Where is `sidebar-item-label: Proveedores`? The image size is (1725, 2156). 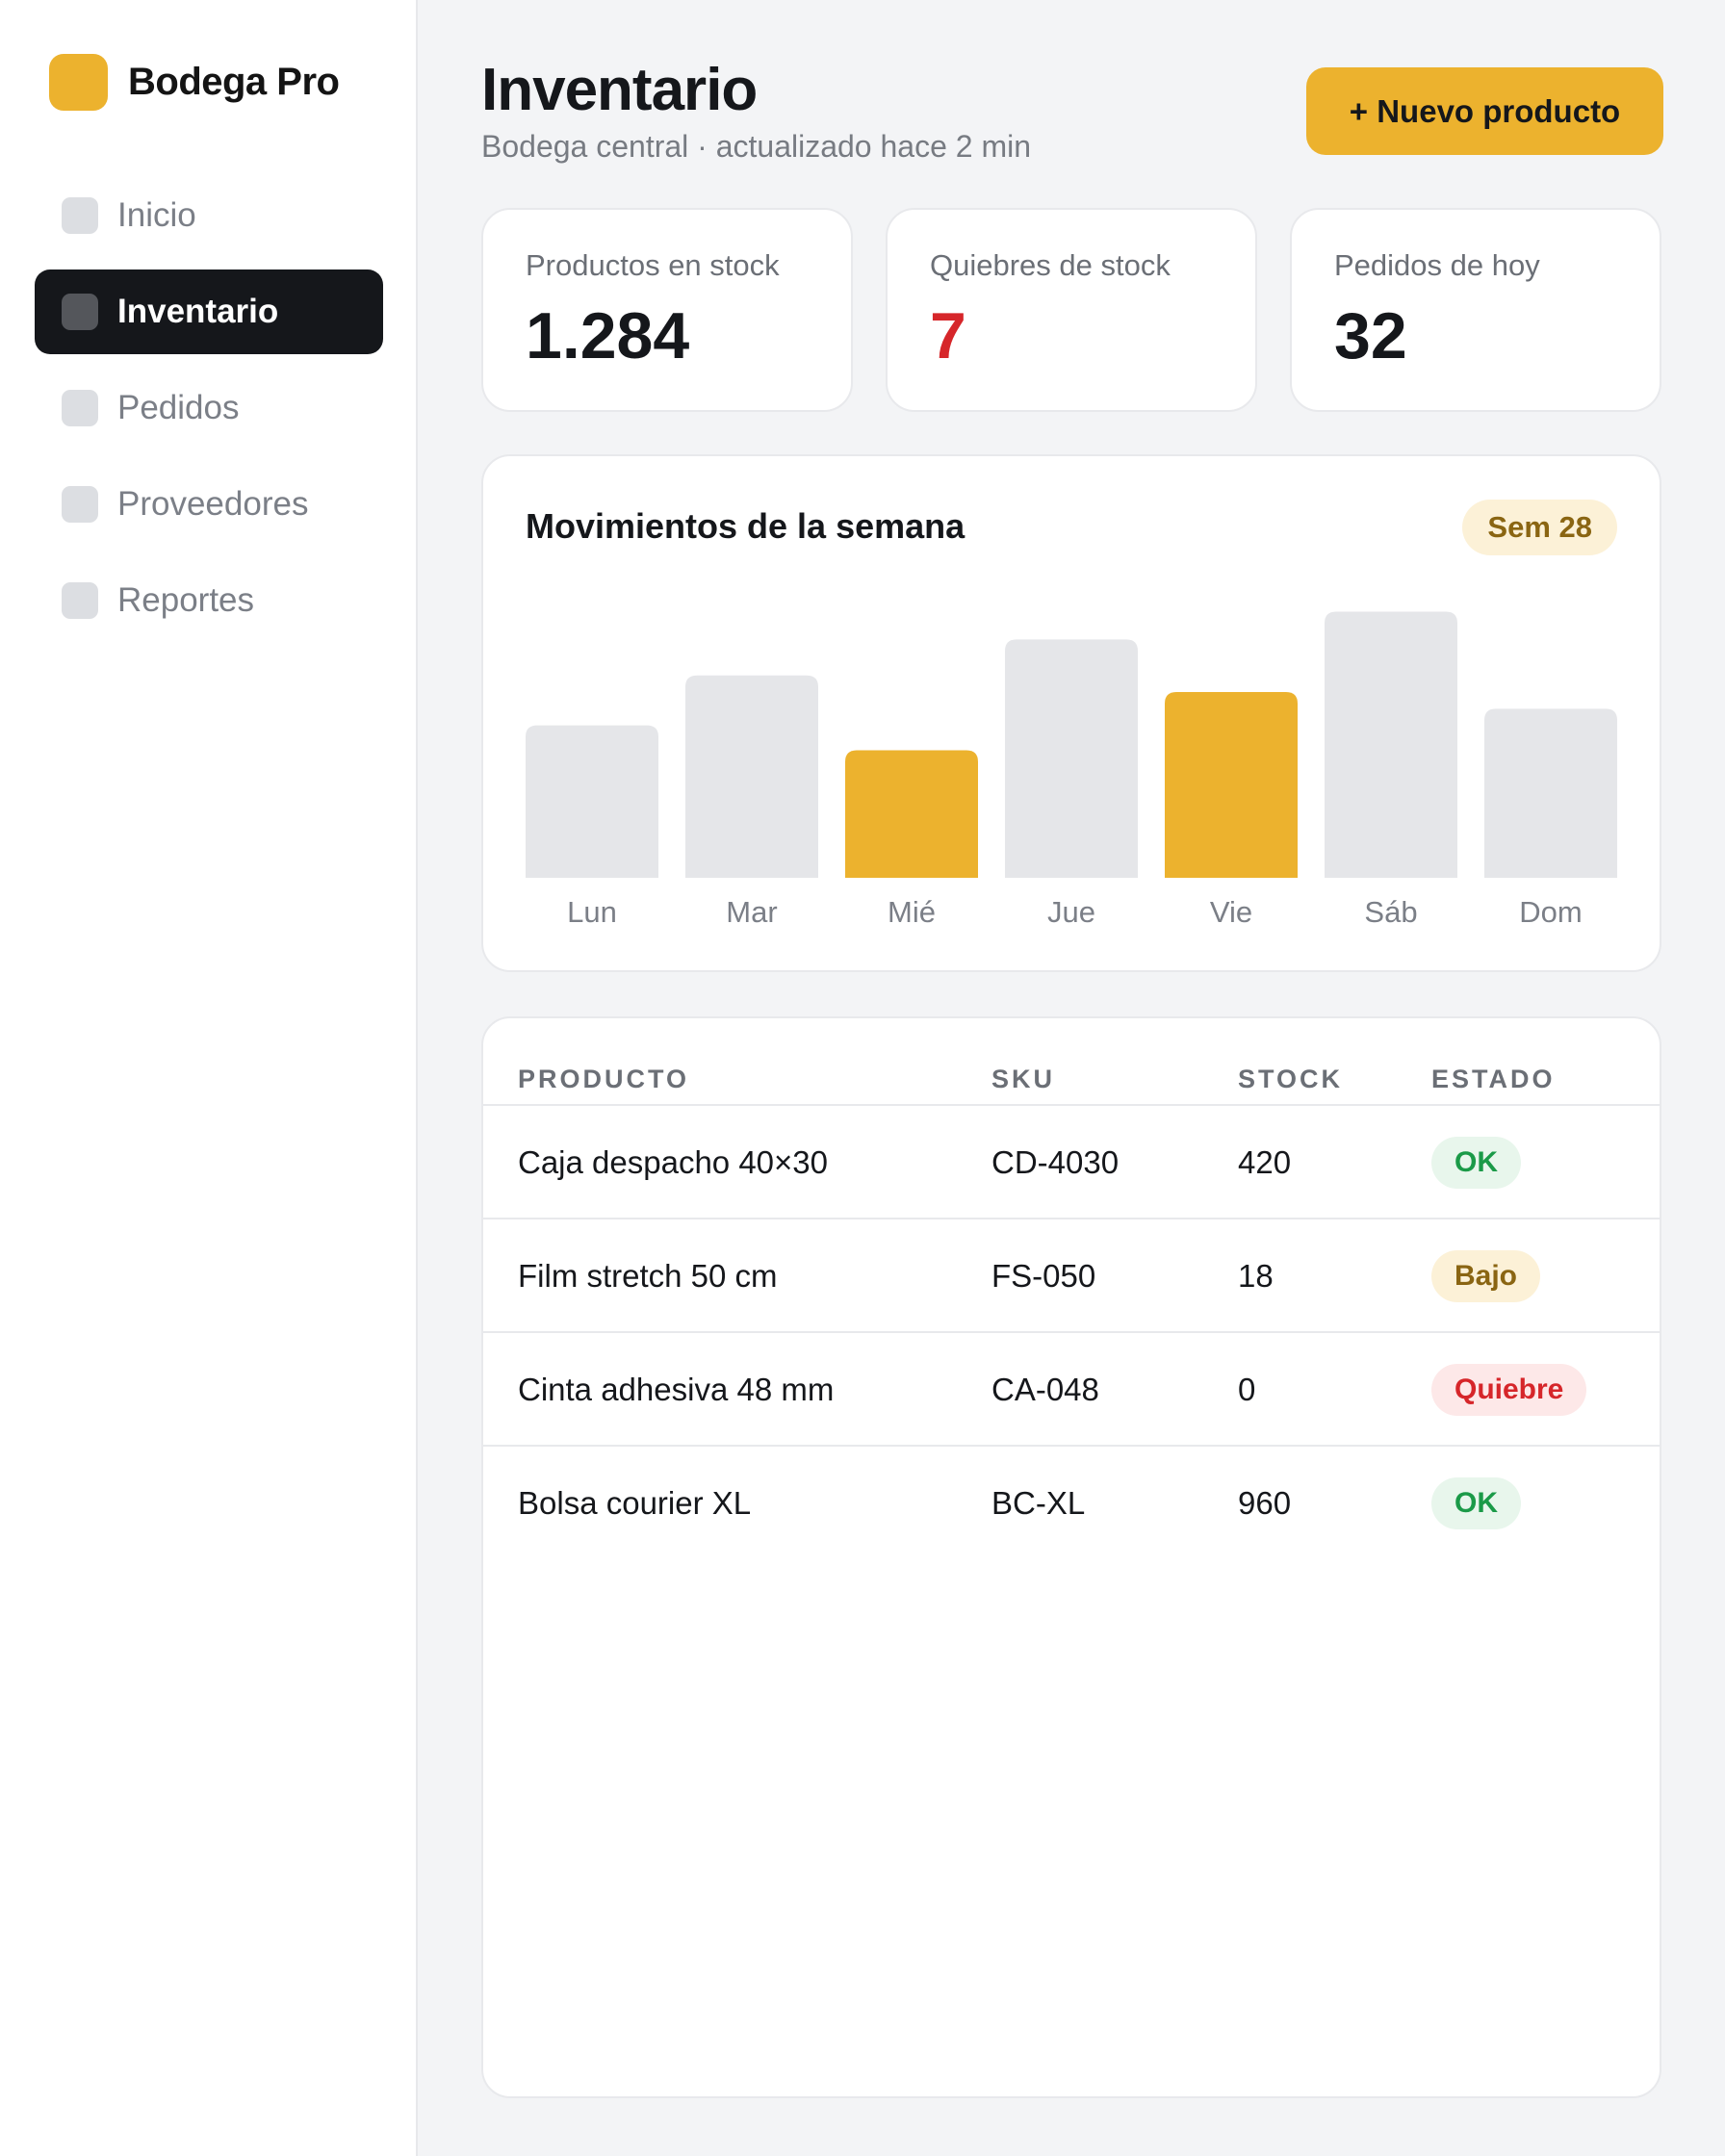 sidebar-item-label: Proveedores is located at coordinates (213, 504).